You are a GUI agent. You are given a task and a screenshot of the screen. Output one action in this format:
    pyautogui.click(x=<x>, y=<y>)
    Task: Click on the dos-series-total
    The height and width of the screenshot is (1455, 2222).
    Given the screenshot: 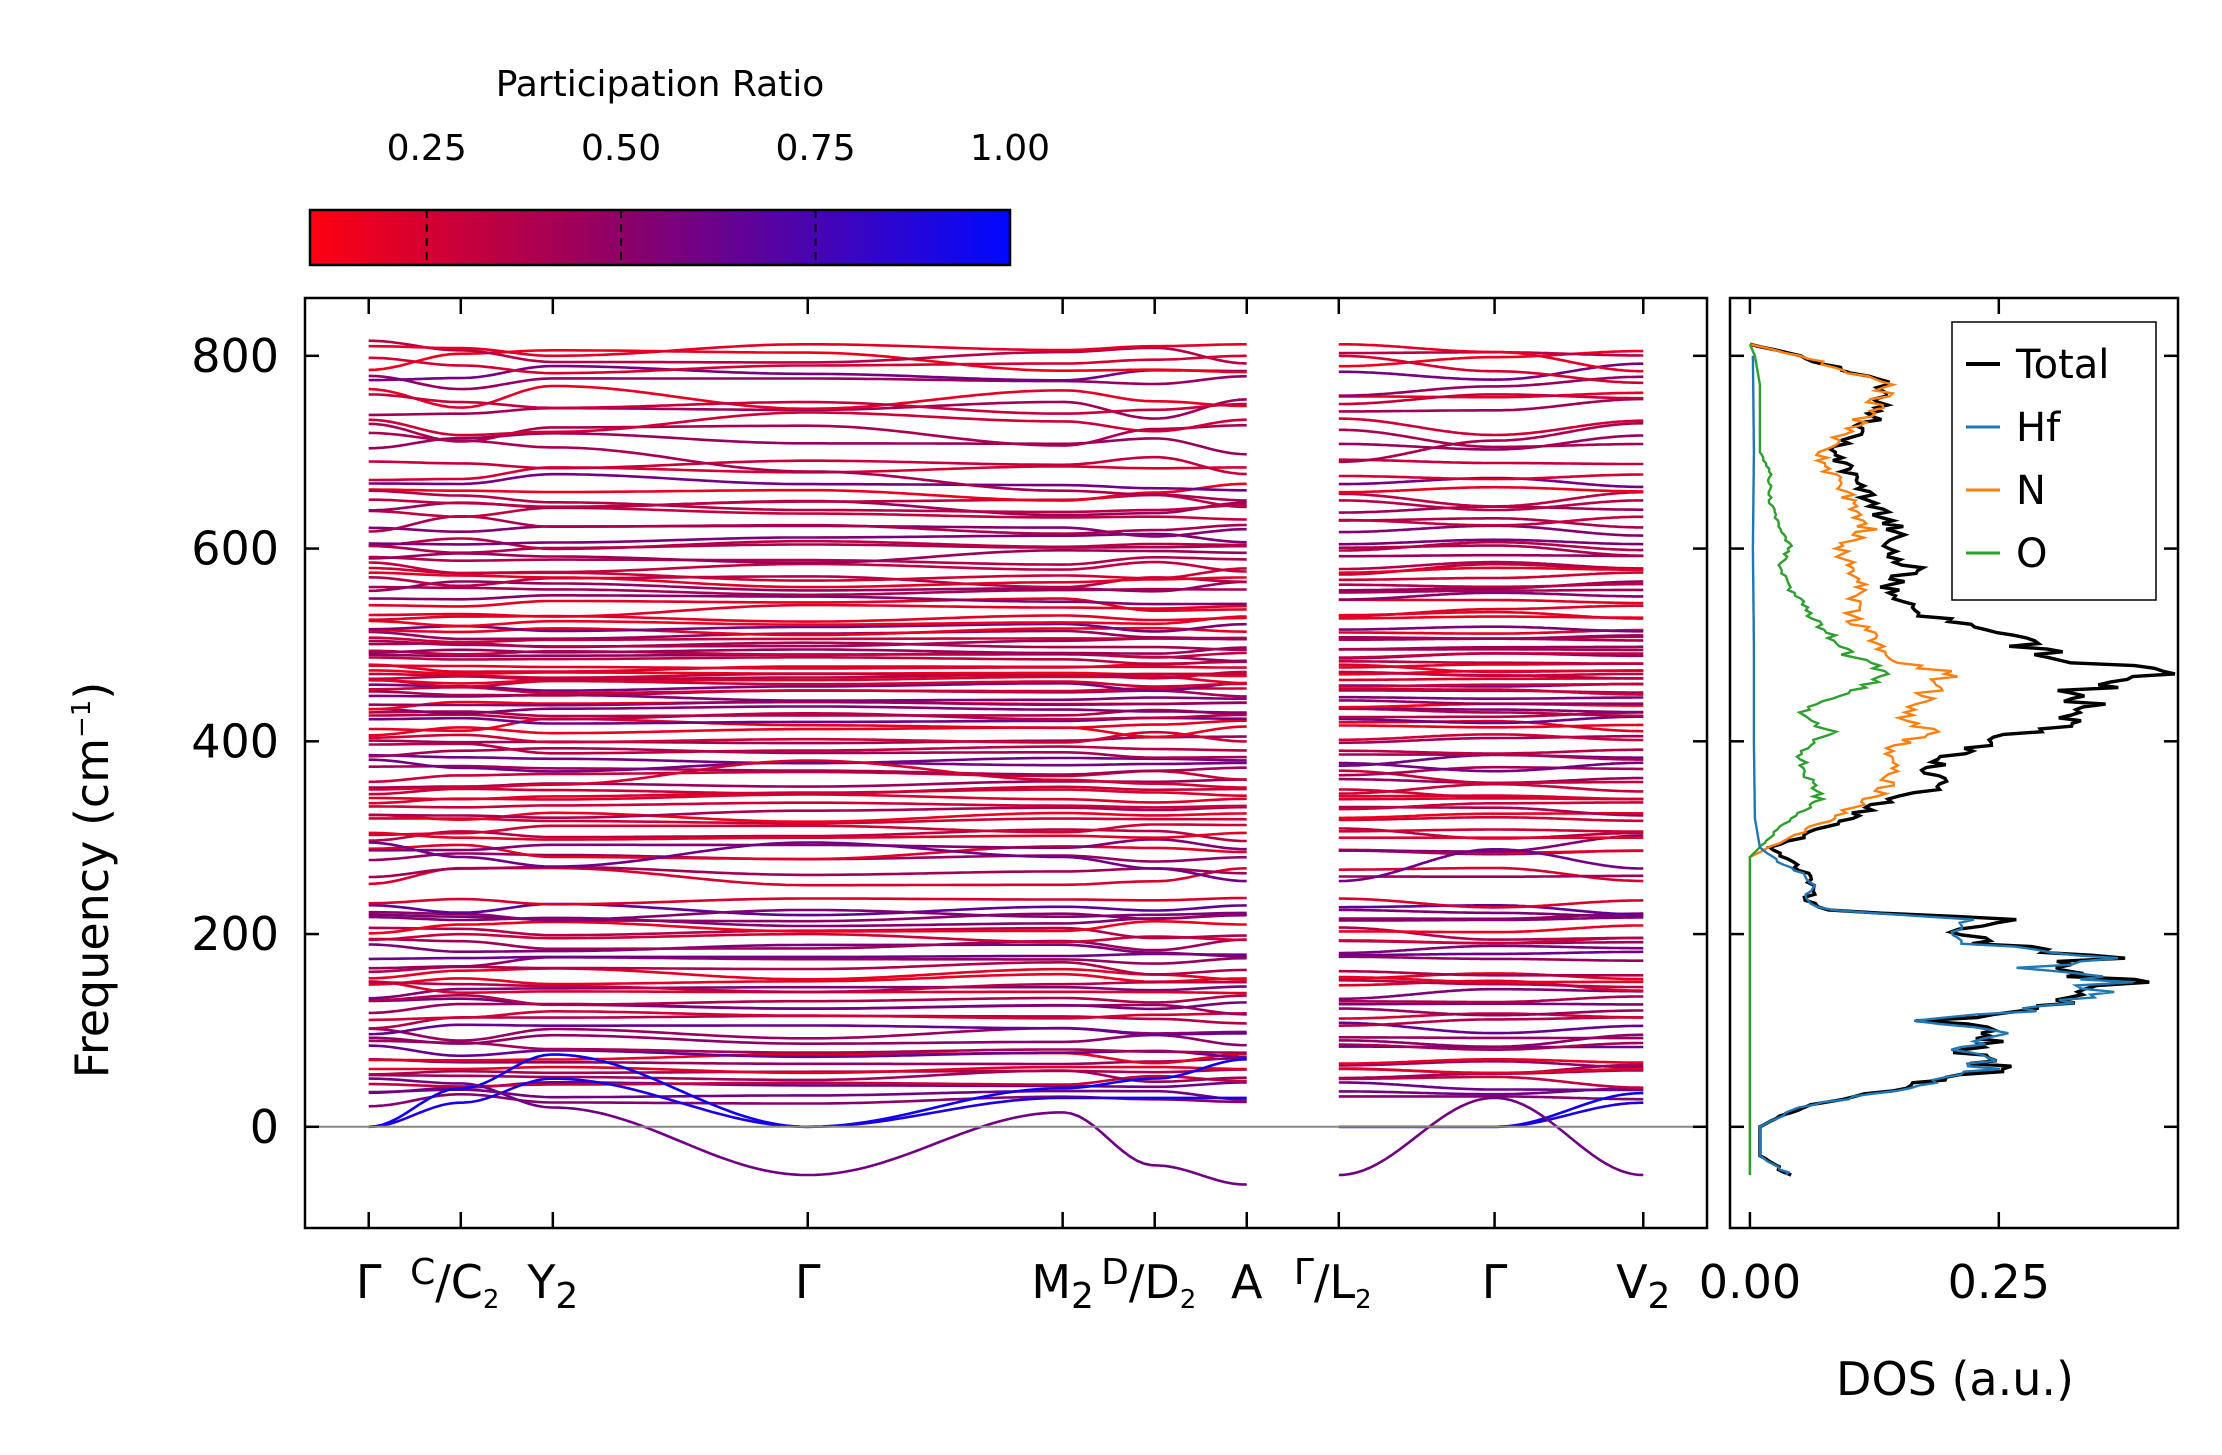 What is the action you would take?
    pyautogui.click(x=1962, y=759)
    